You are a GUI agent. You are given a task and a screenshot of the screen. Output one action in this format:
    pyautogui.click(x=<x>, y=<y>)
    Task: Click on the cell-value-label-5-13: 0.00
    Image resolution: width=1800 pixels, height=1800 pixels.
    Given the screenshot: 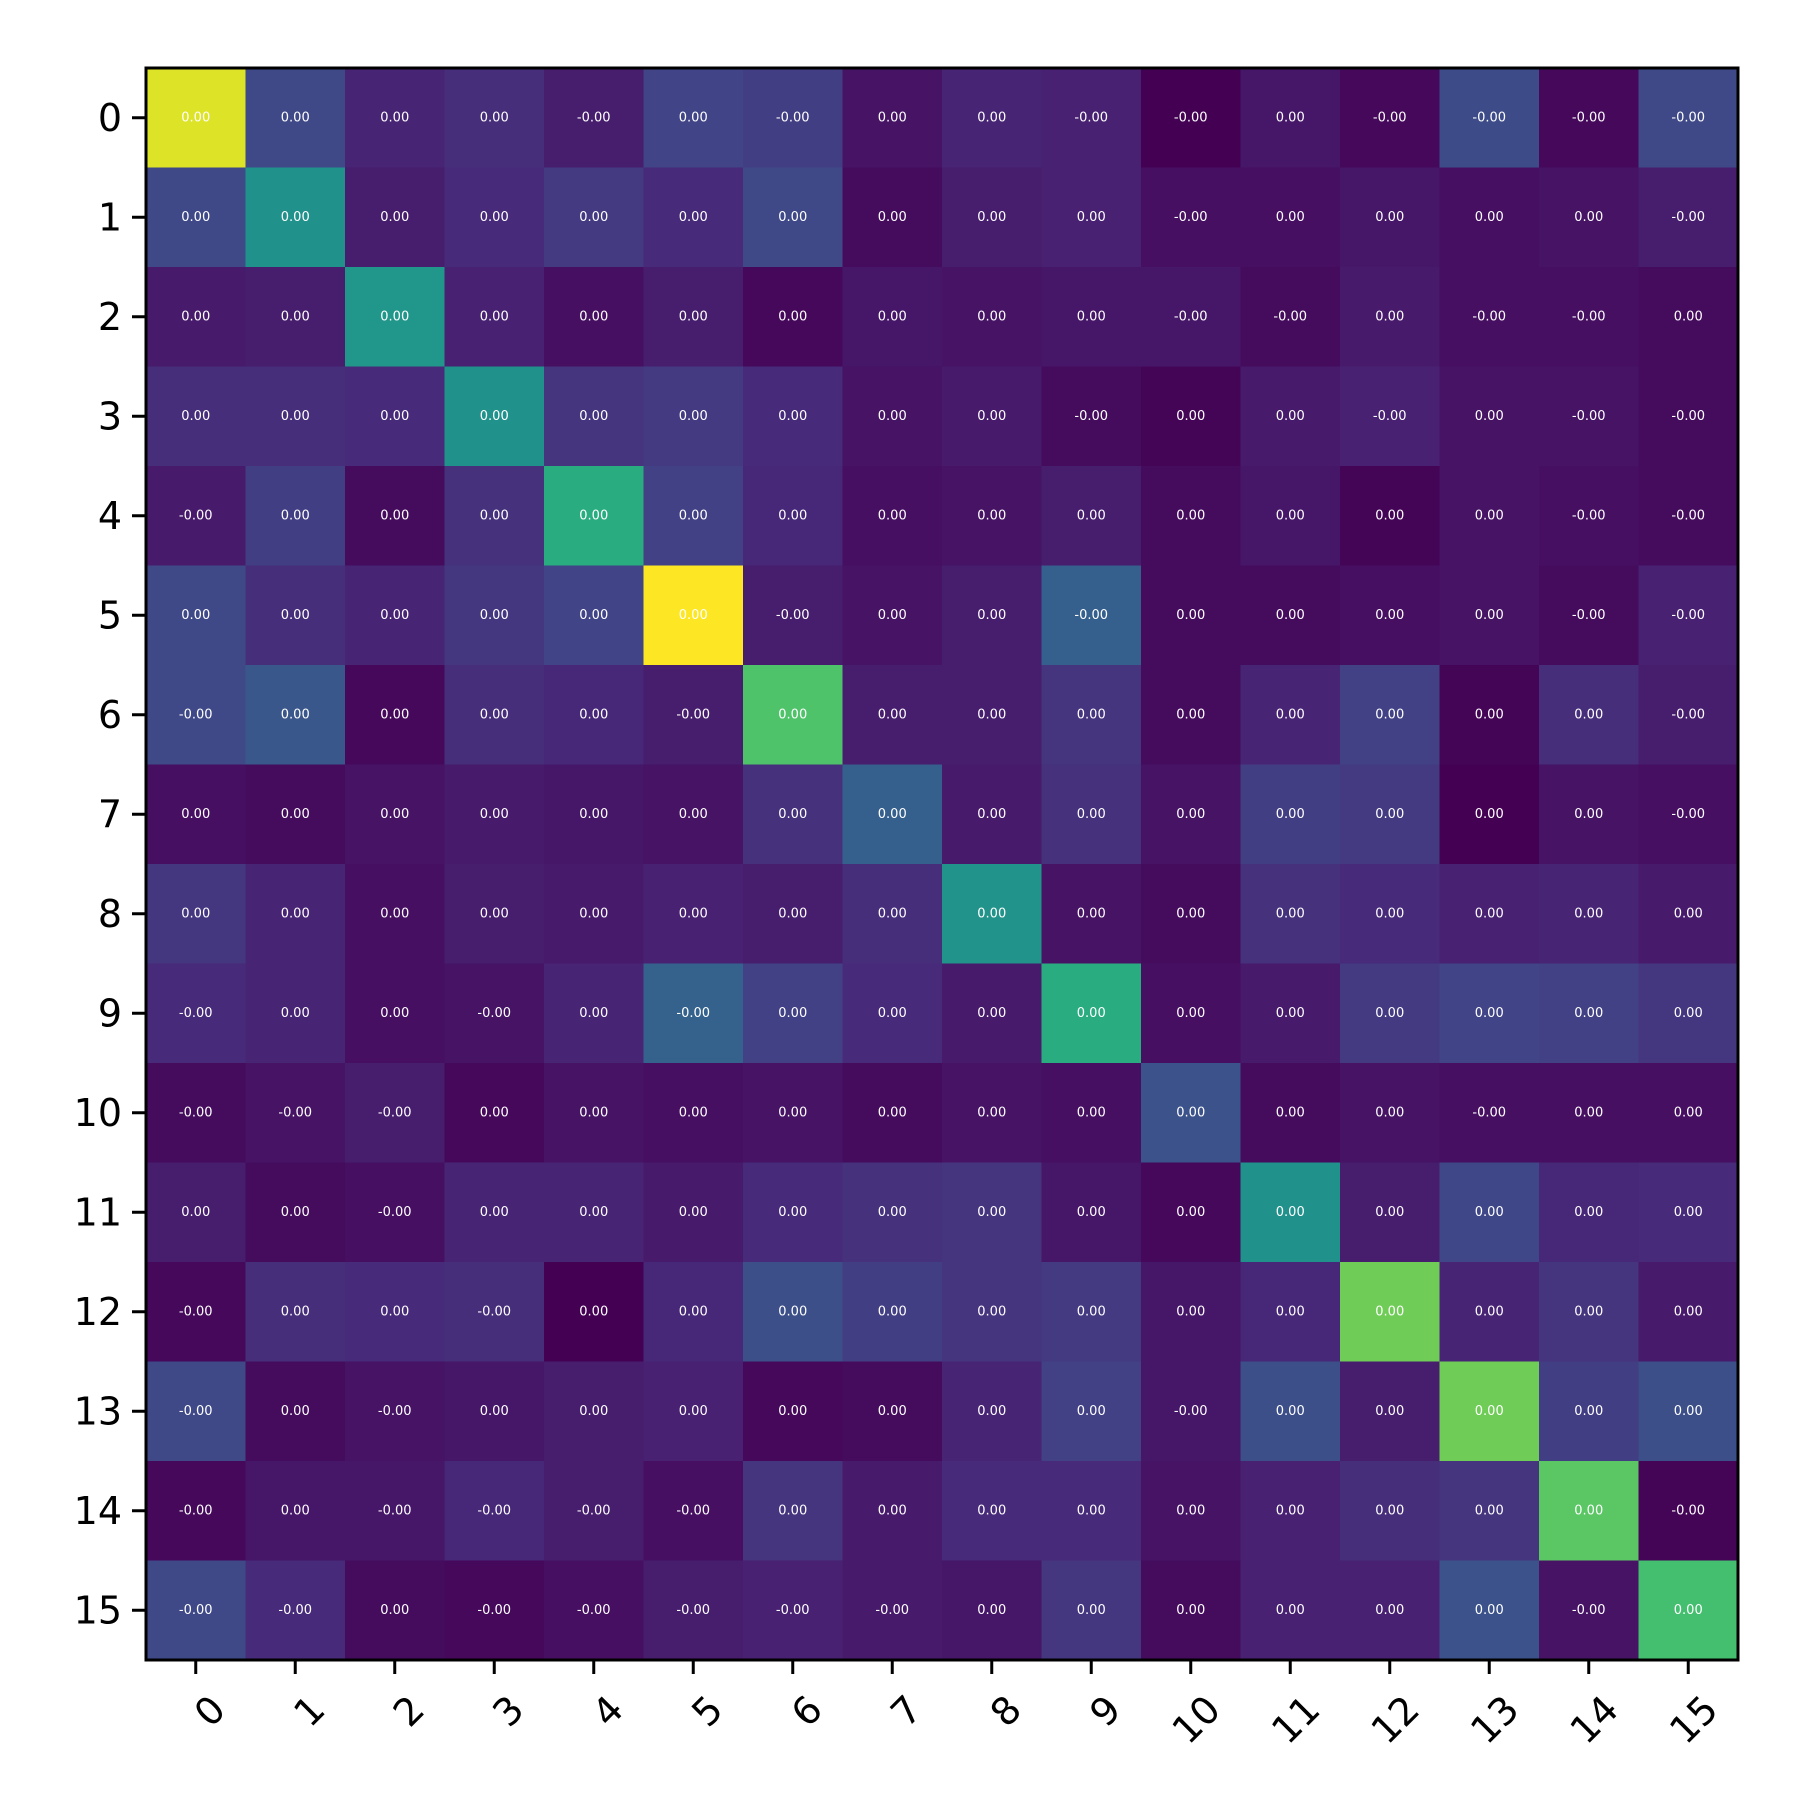 What is the action you would take?
    pyautogui.click(x=1489, y=615)
    